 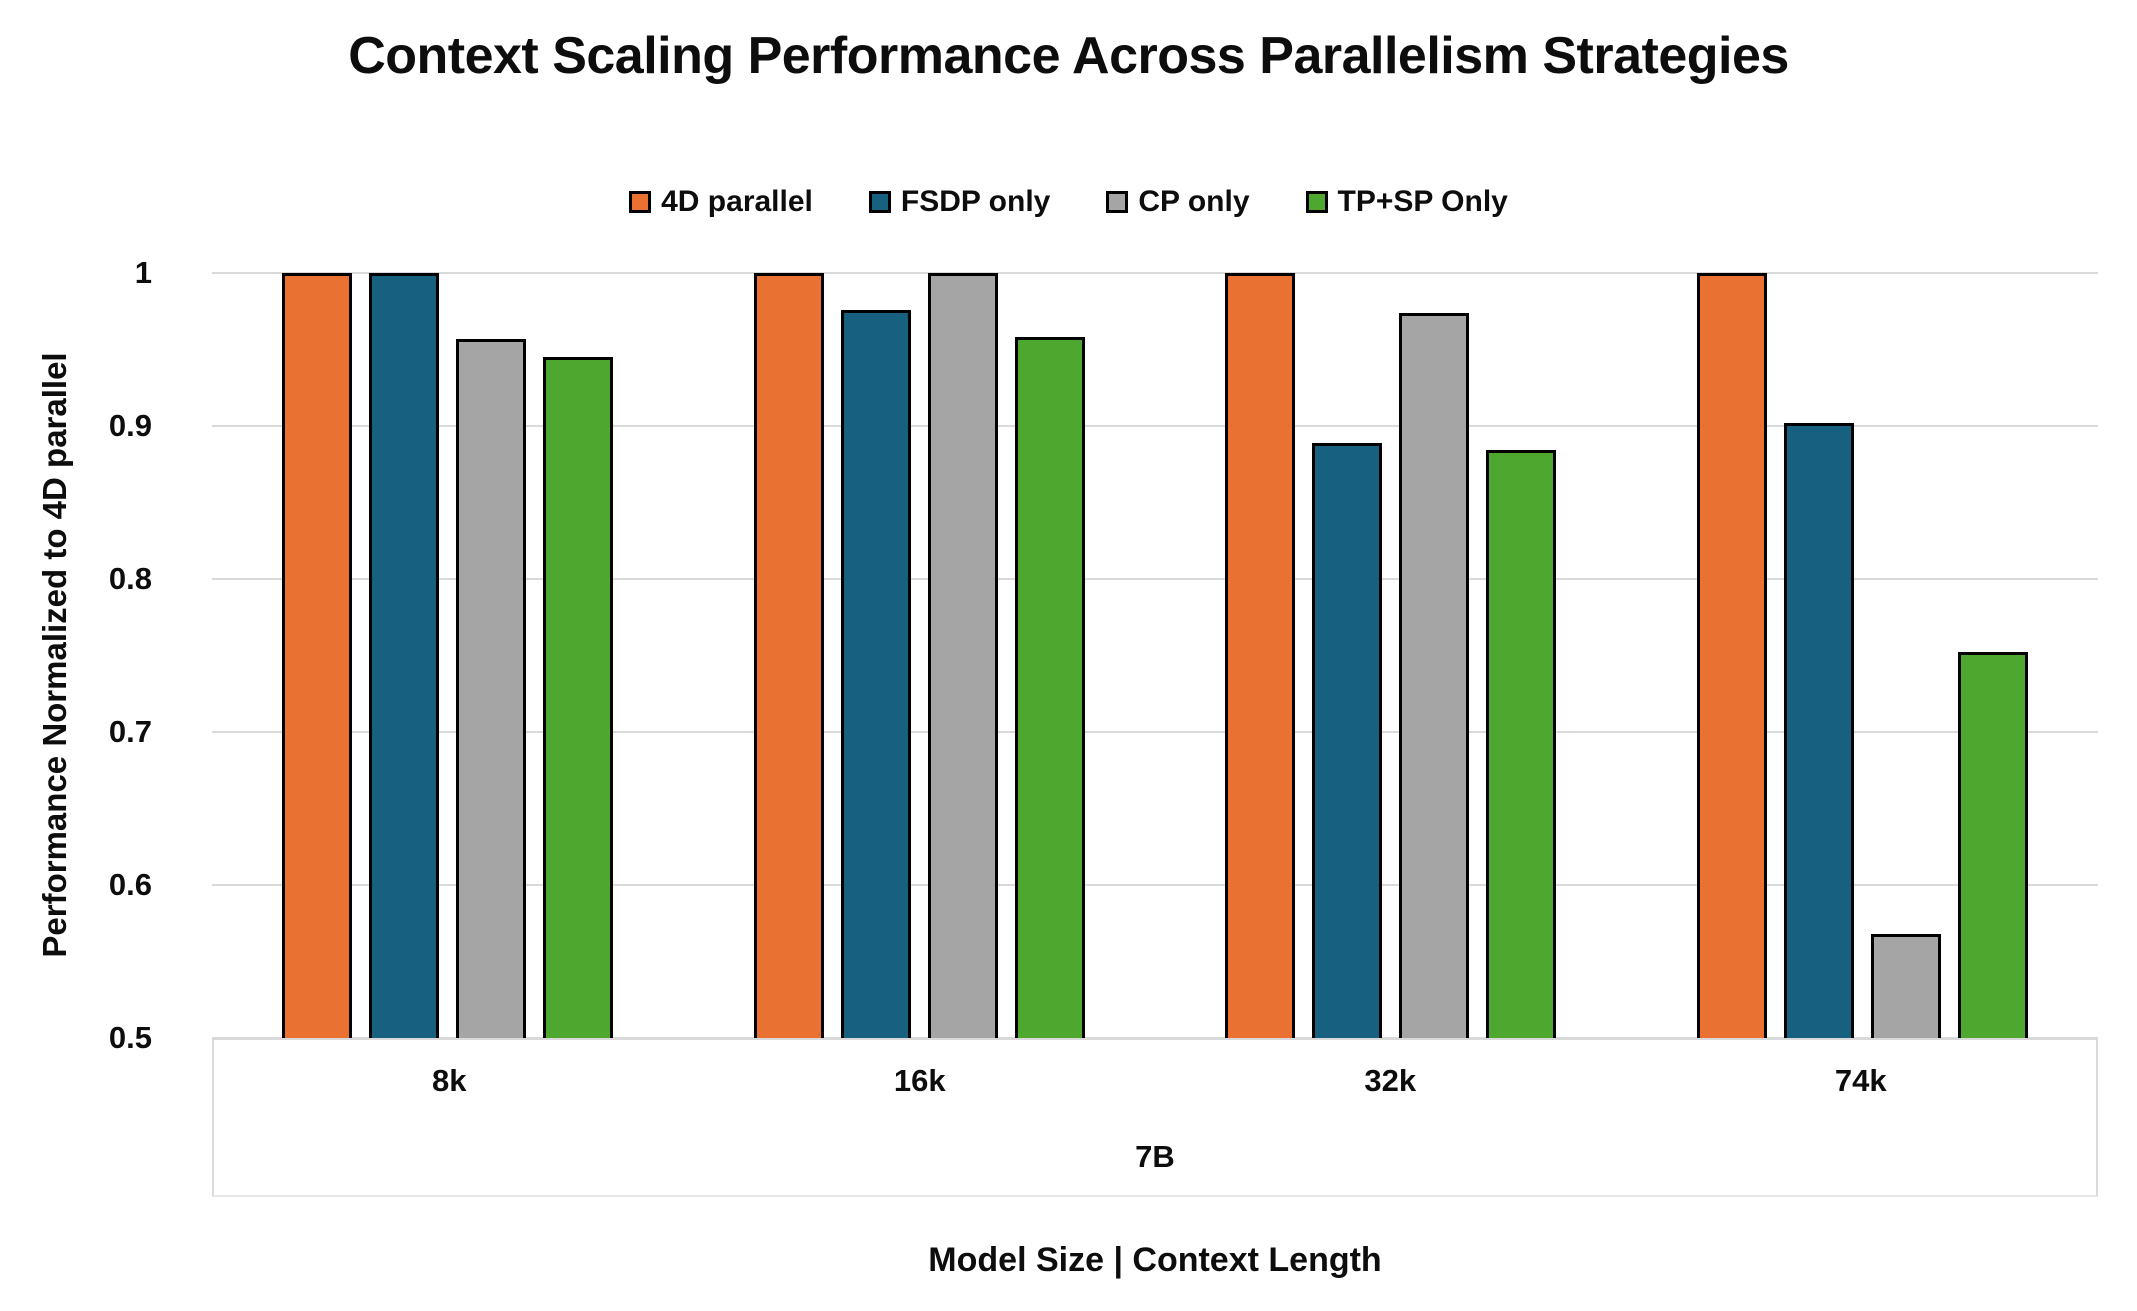 I want to click on x-axis-title: Model Size | Context Length, so click(x=1155, y=1259).